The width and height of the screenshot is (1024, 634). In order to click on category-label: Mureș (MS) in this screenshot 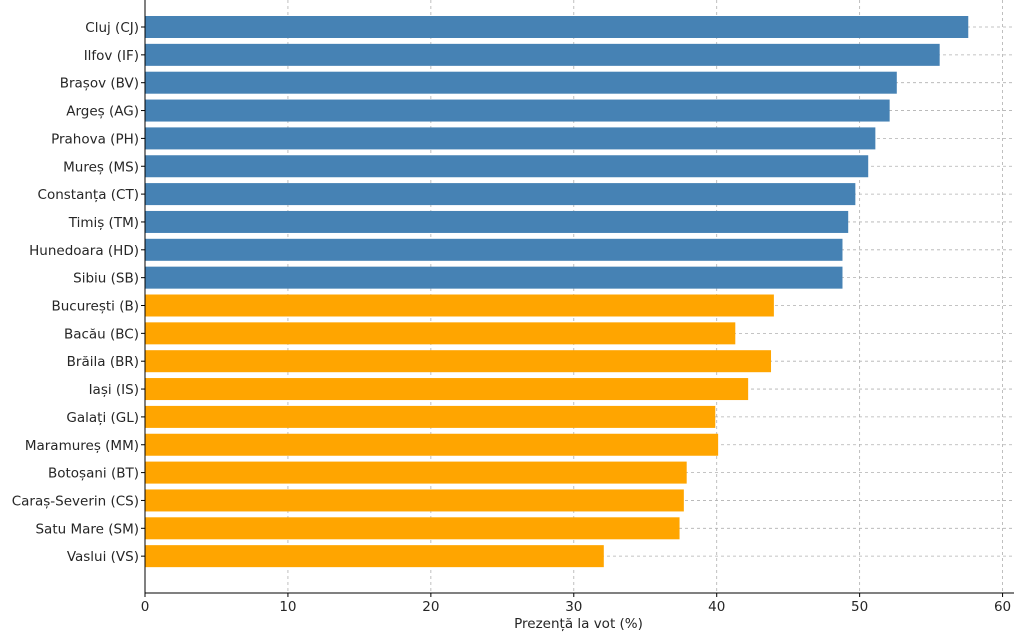, I will do `click(101, 167)`.